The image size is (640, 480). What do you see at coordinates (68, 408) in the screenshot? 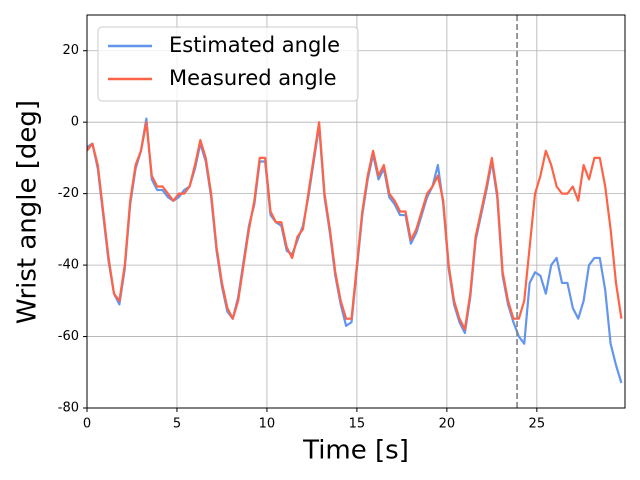
I see `y-tick-label: -80` at bounding box center [68, 408].